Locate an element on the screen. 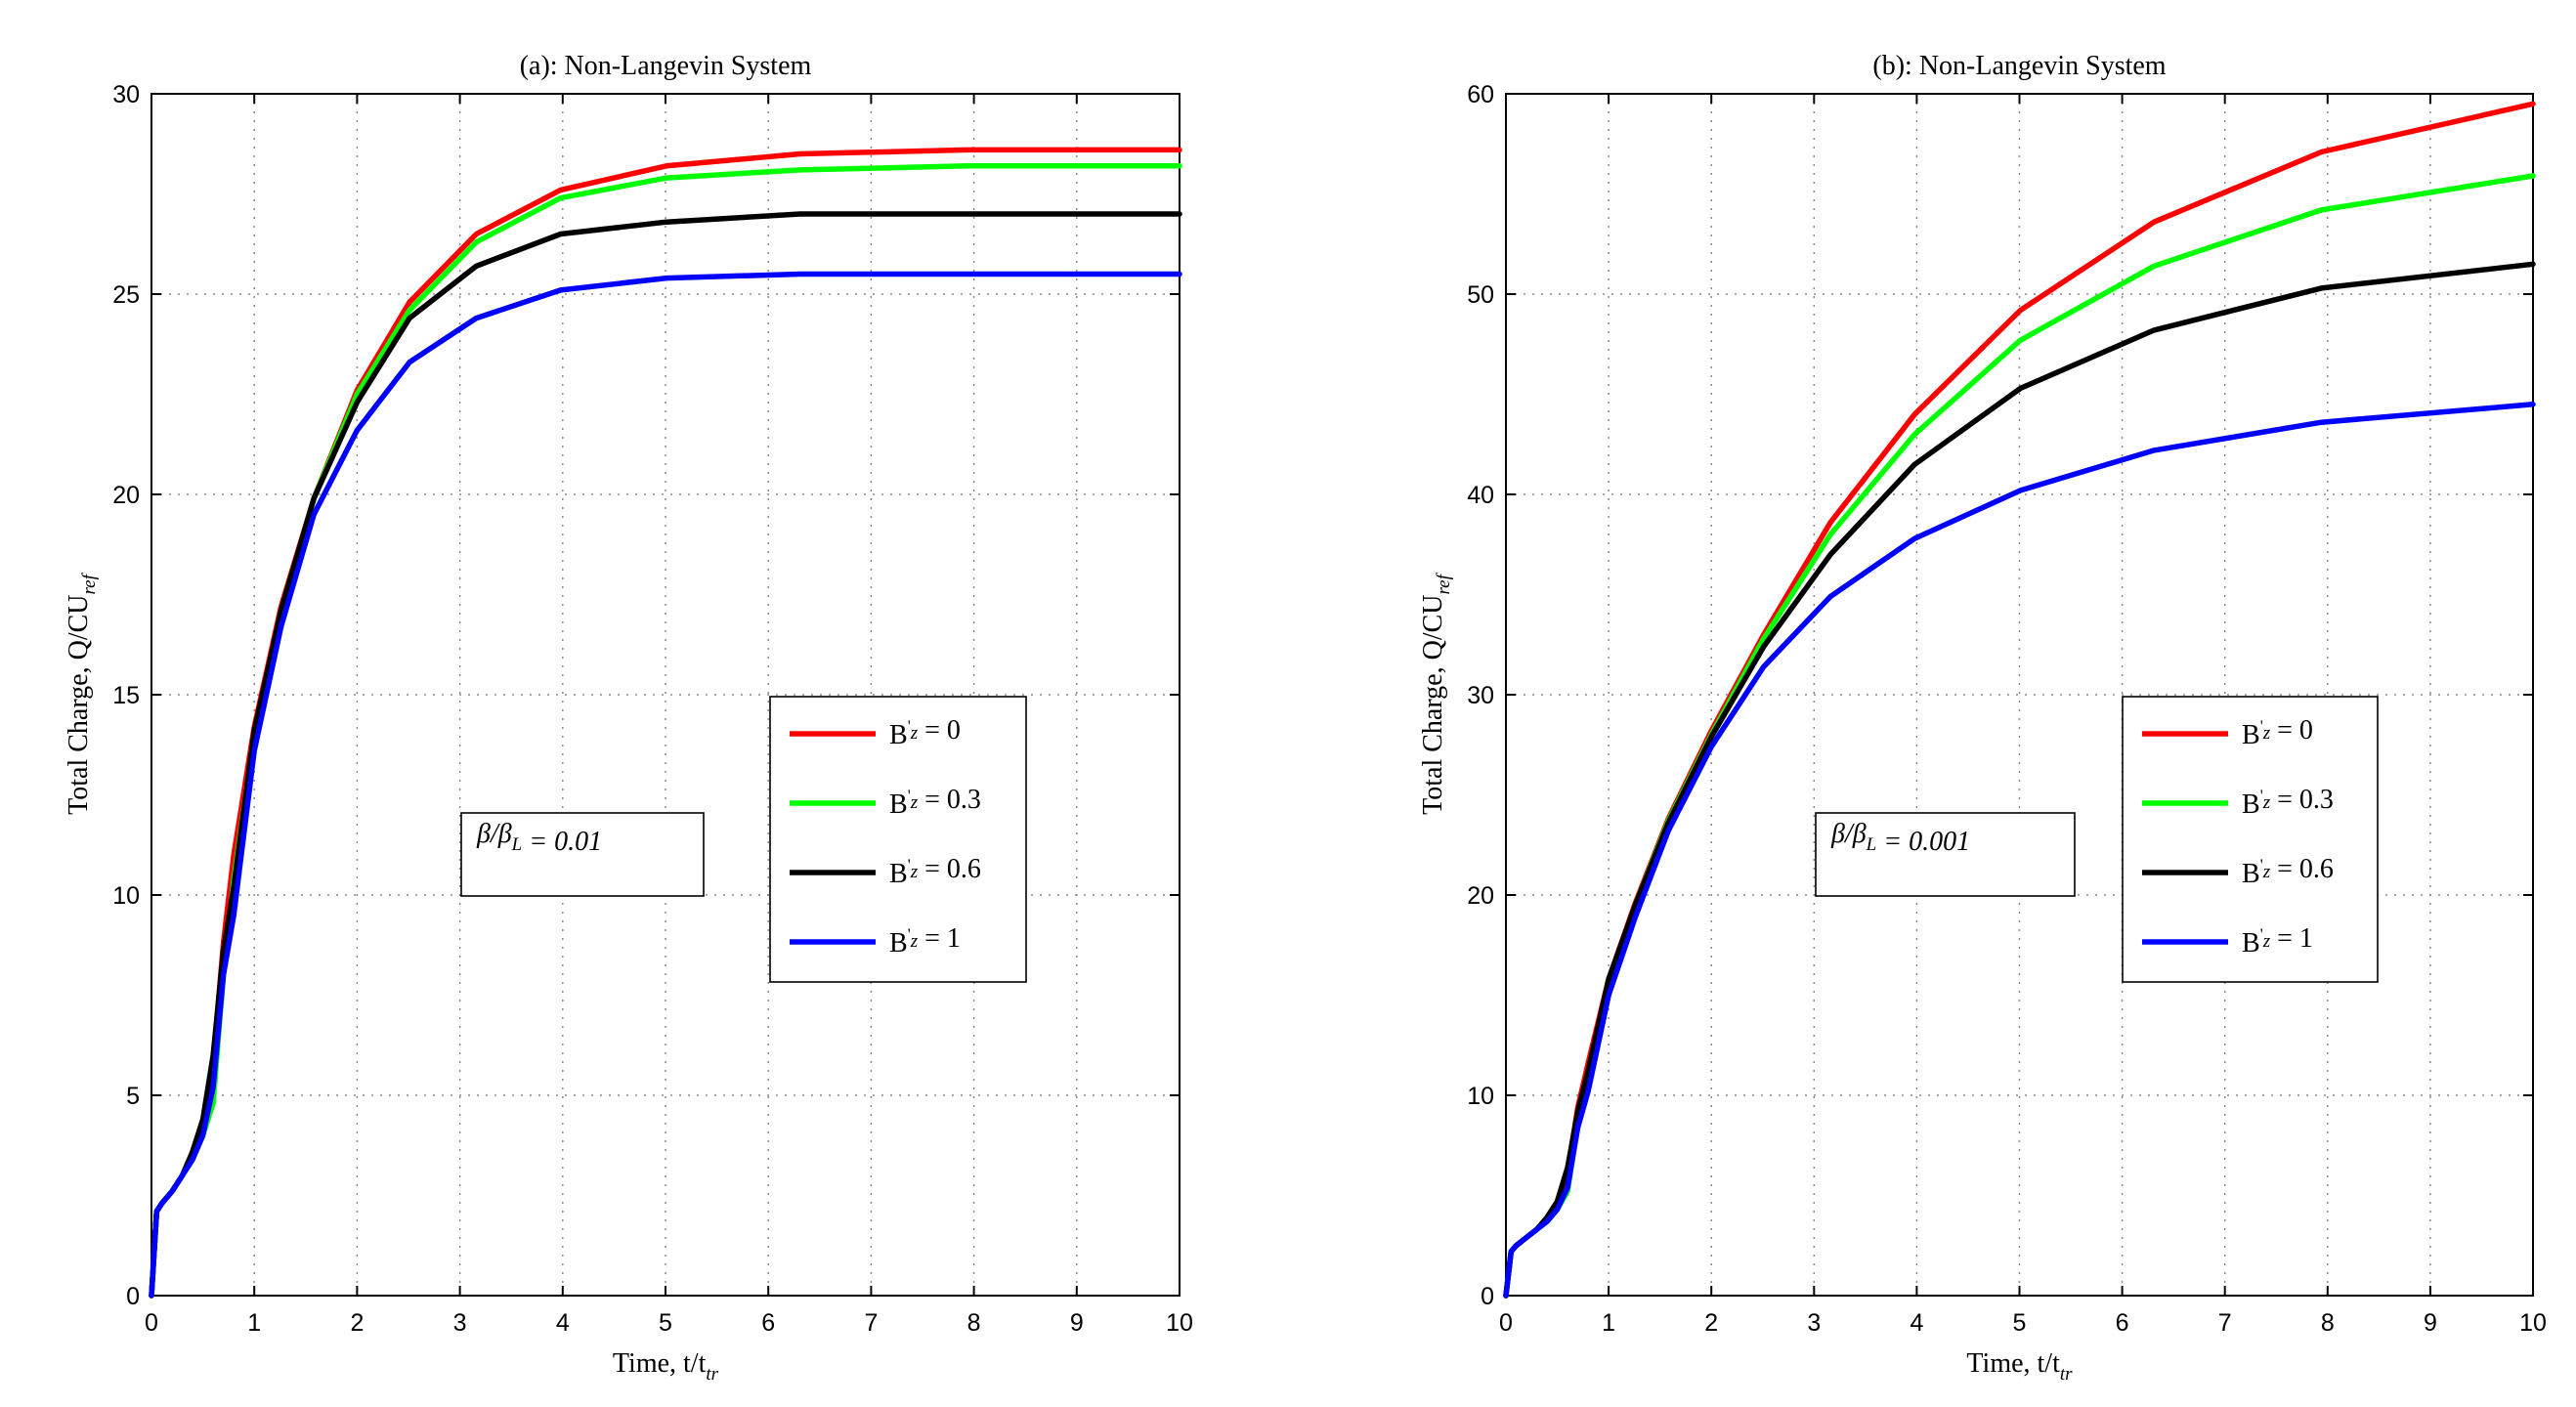  annotation-text: β/βL = 0.01 is located at coordinates (539, 838).